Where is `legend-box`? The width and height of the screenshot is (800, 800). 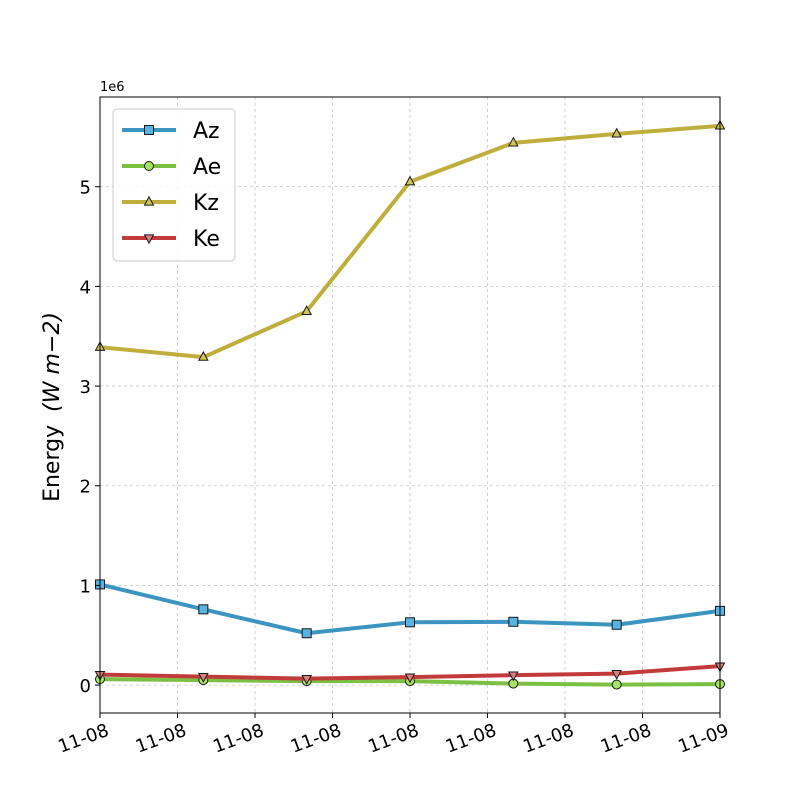
legend-box is located at coordinates (174, 185).